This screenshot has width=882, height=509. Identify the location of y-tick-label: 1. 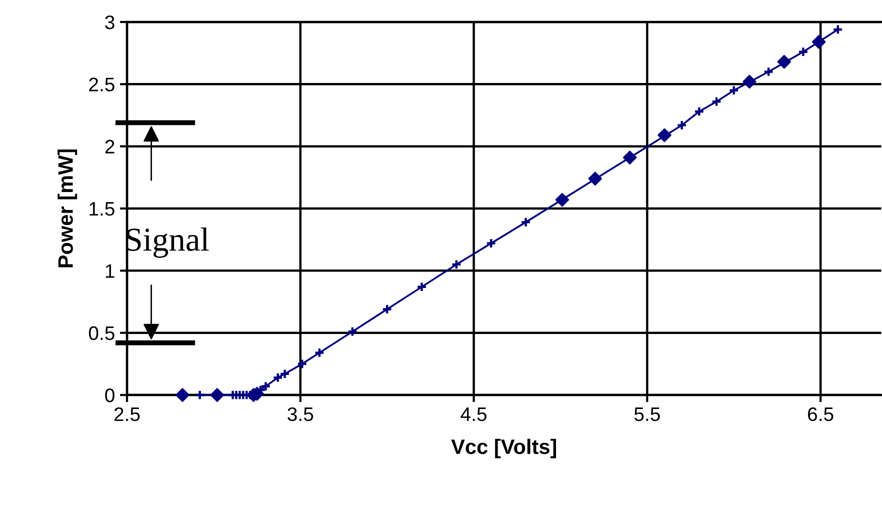
(110, 271).